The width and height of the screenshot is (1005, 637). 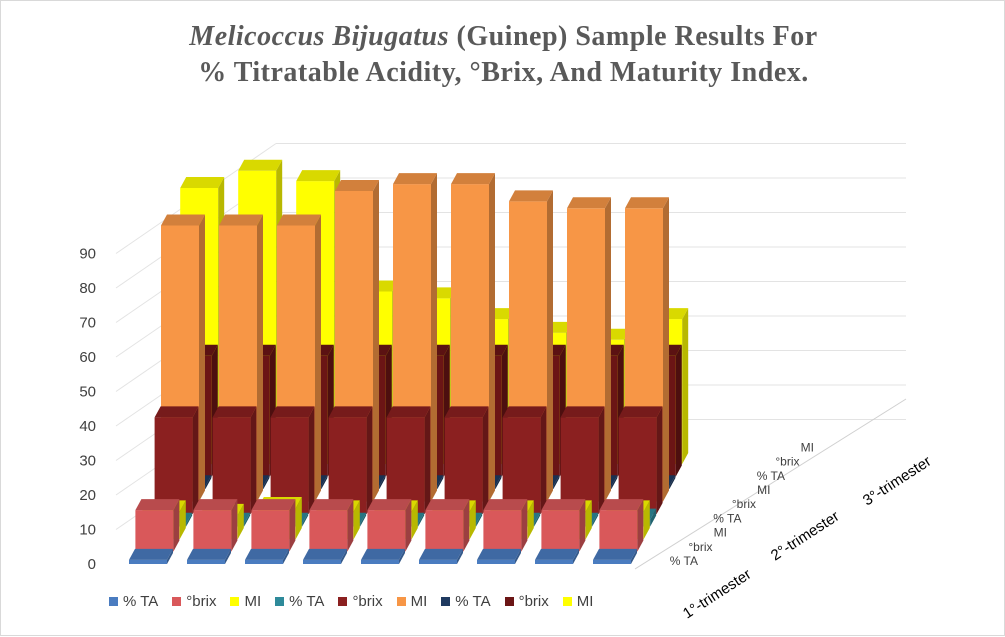 I want to click on bar-brix-row1-sample5, so click(x=389, y=525).